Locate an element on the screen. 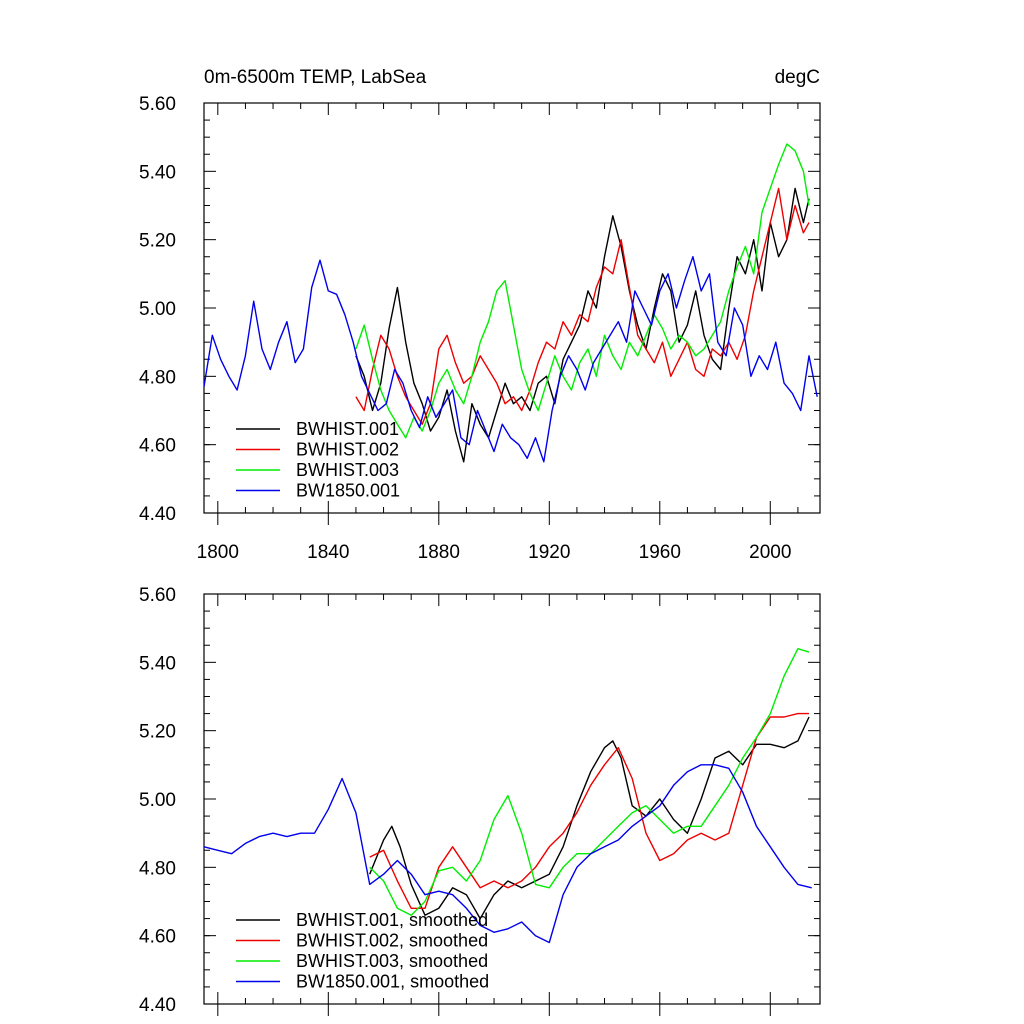 Image resolution: width=1024 pixels, height=1024 pixels. legend-label: BWHIST.002 is located at coordinates (347, 450).